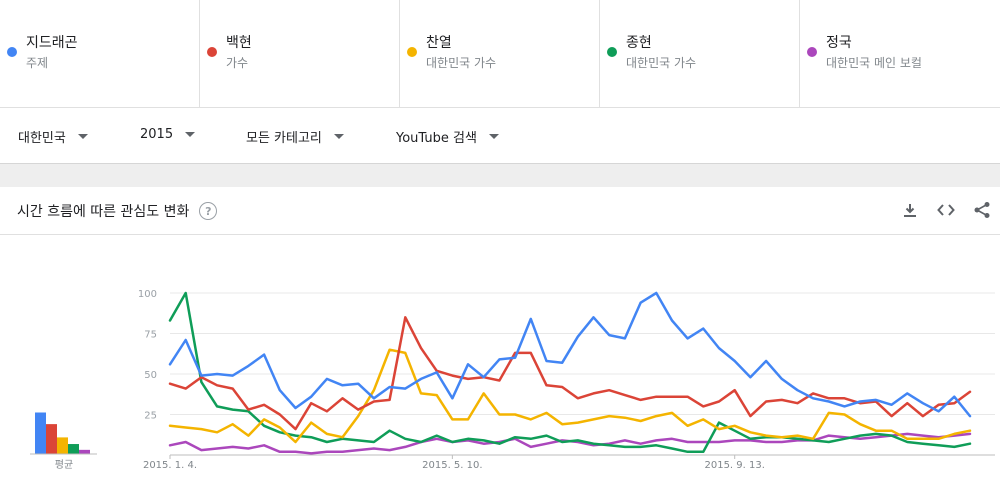 This screenshot has width=1000, height=478. What do you see at coordinates (439, 43) in the screenshot?
I see `term-name: 찬열` at bounding box center [439, 43].